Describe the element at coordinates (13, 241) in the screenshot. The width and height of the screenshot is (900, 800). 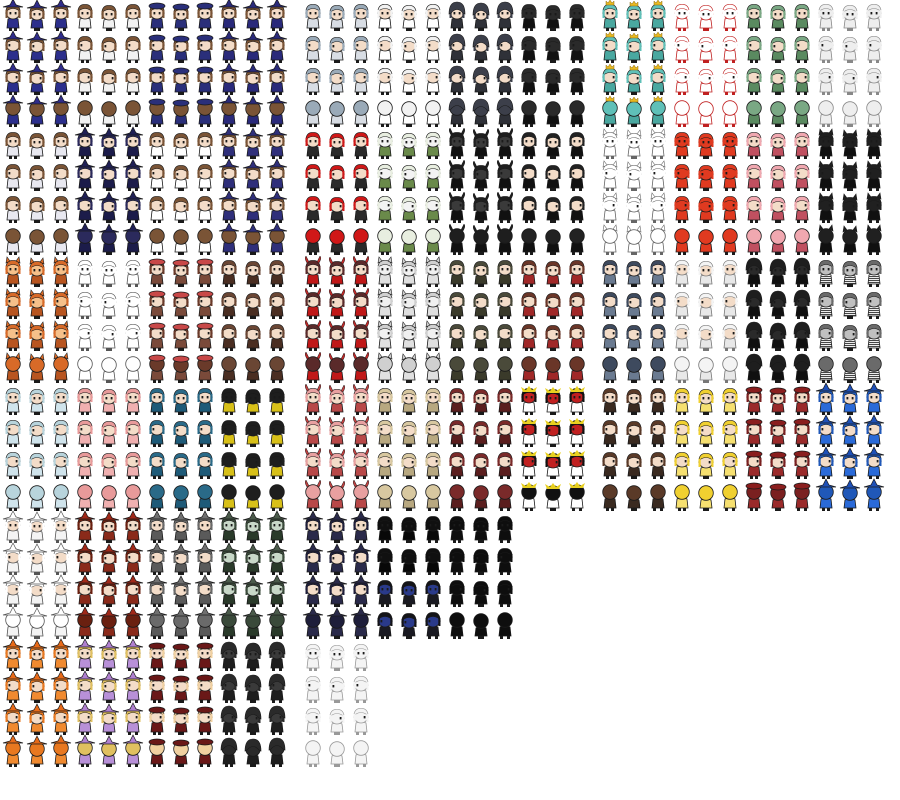
I see `character-sprite-brown-hair-white` at that location.